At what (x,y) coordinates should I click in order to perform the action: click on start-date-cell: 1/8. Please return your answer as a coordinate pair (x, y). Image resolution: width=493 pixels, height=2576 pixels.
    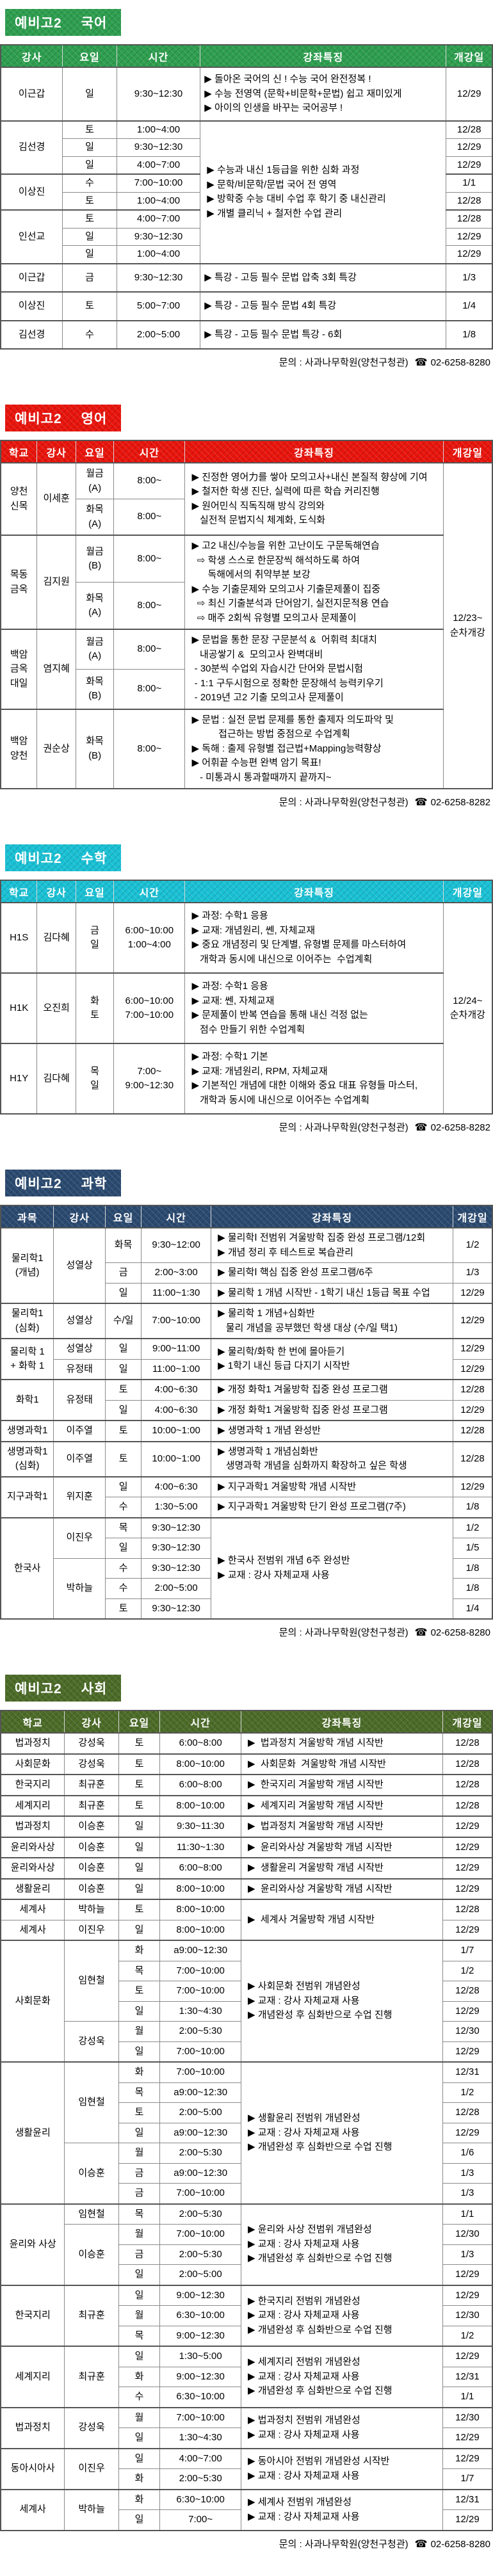
    Looking at the image, I should click on (469, 334).